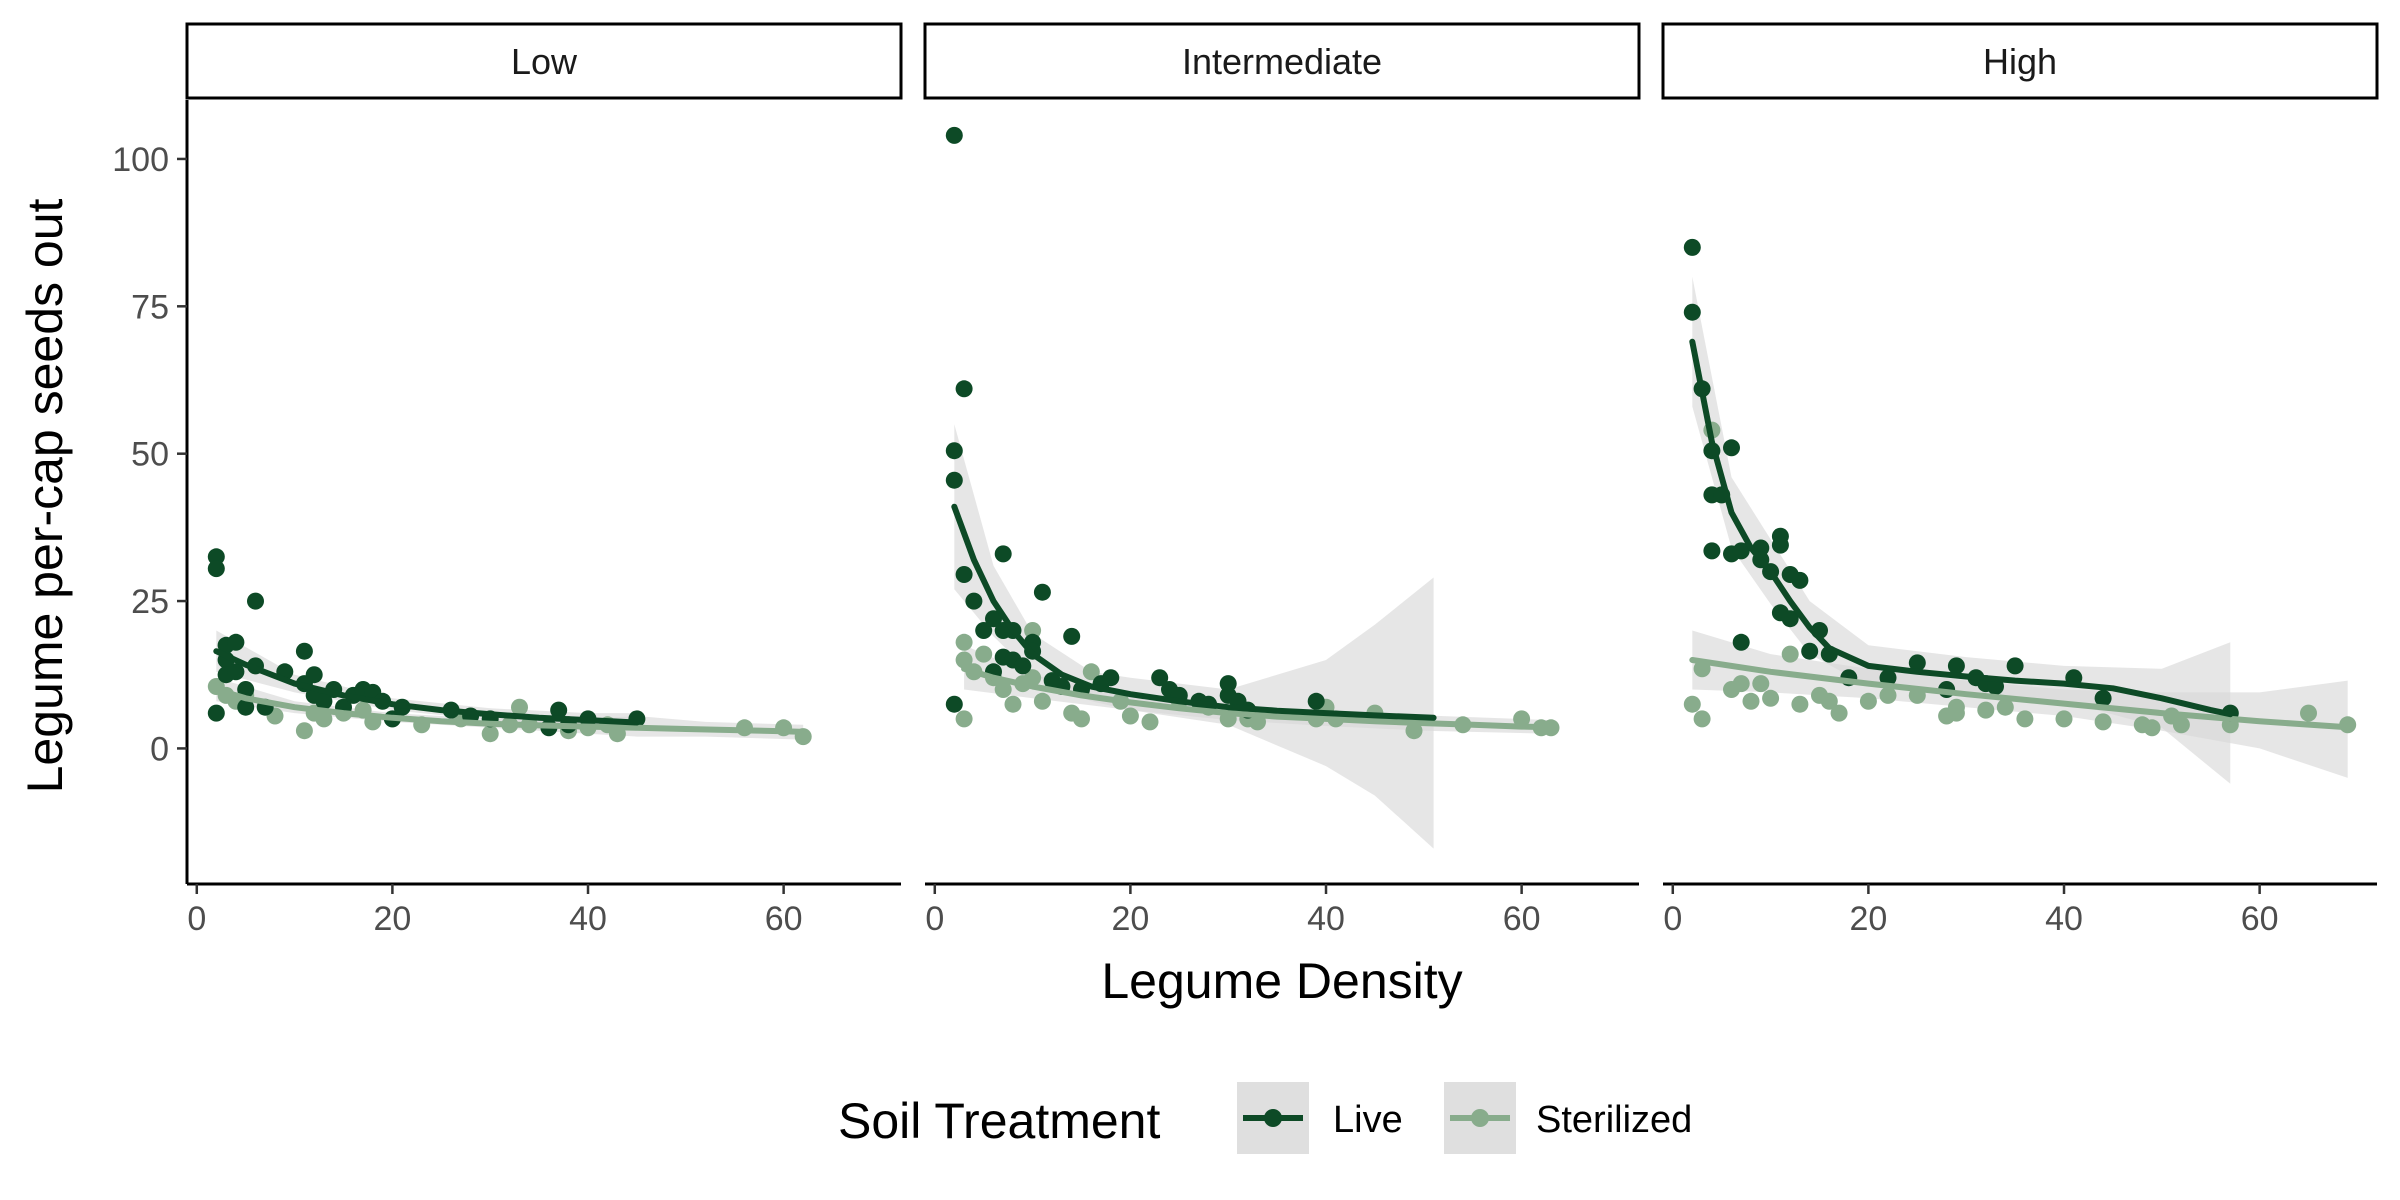 This screenshot has width=2400, height=1200. Describe the element at coordinates (159, 749) in the screenshot. I see `y-tick-label: 0` at that location.